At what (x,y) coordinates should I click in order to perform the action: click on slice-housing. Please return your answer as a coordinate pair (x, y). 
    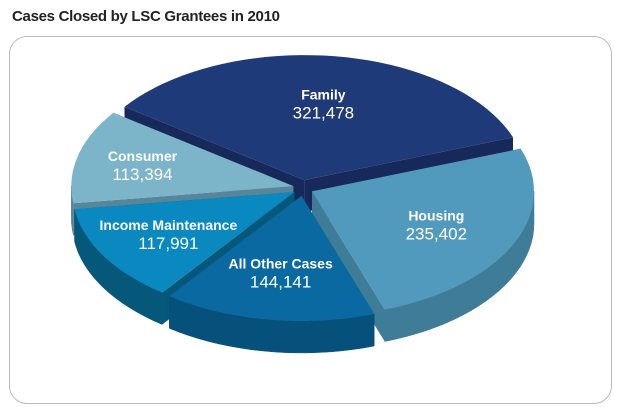
    Looking at the image, I should click on (423, 229).